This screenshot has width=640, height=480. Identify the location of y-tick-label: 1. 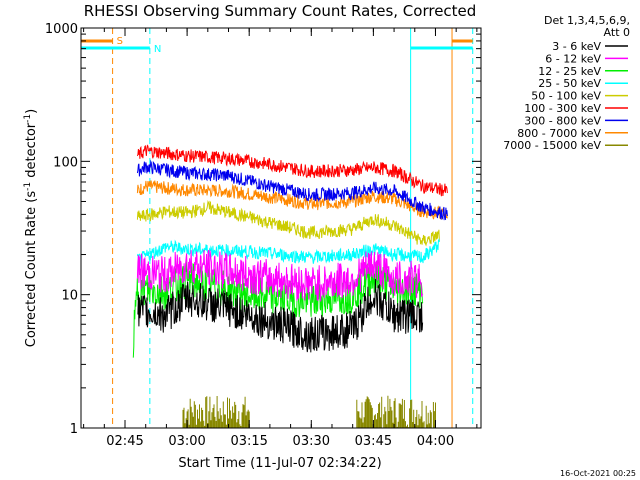
(74, 429).